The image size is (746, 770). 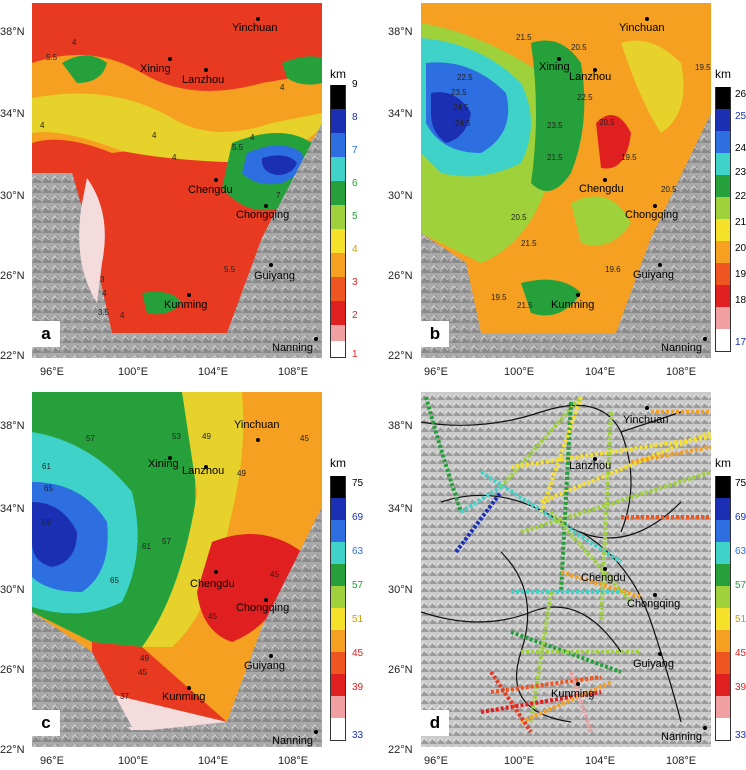 I want to click on lon-label-a-96: 96°E, so click(x=52, y=372).